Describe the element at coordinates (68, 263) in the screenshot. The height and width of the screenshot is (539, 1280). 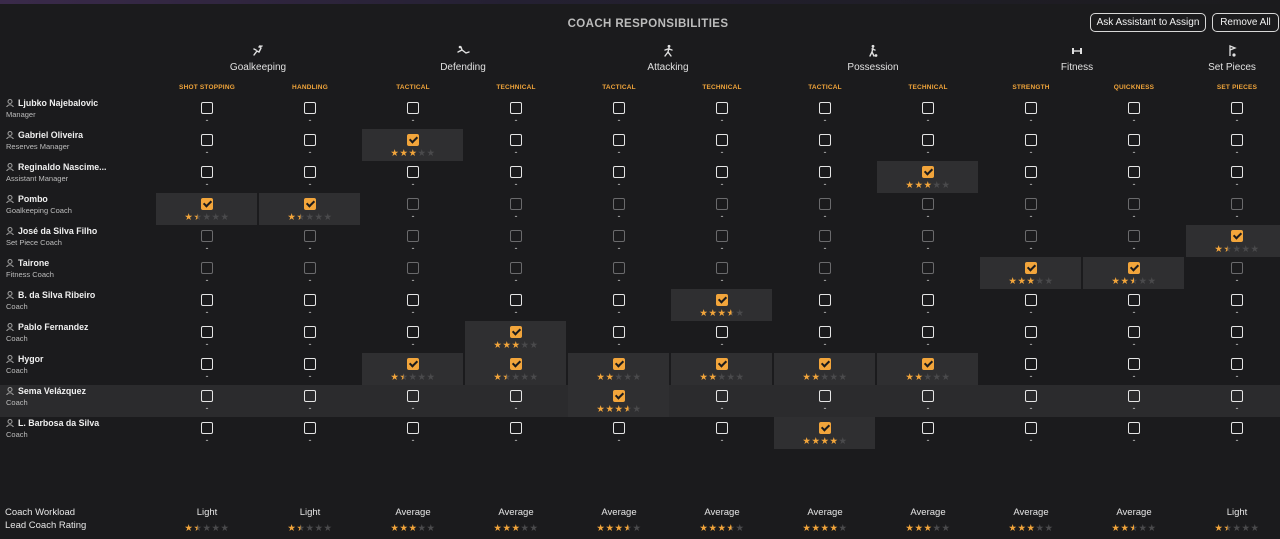
I see `coach-name: Tairone` at that location.